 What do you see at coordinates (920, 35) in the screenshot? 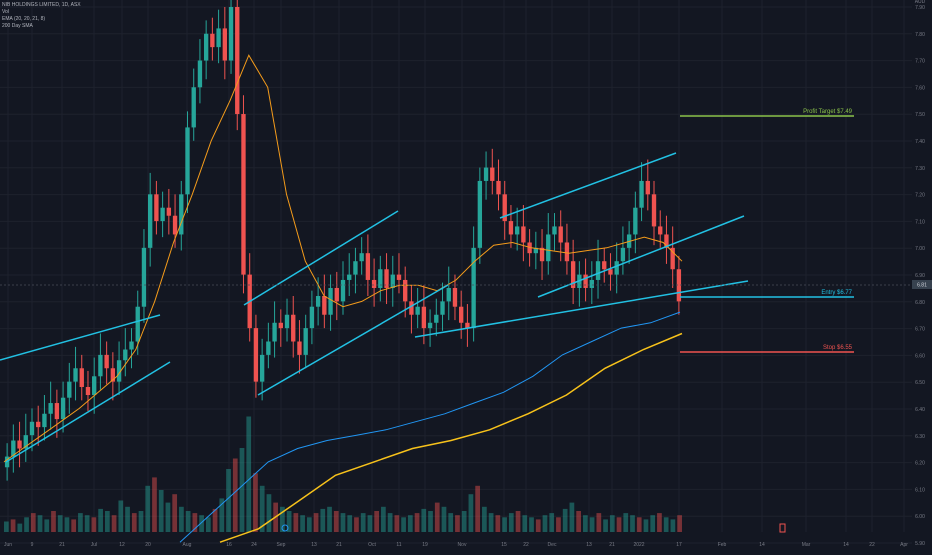
I see `y-tick-label: 7.80` at bounding box center [920, 35].